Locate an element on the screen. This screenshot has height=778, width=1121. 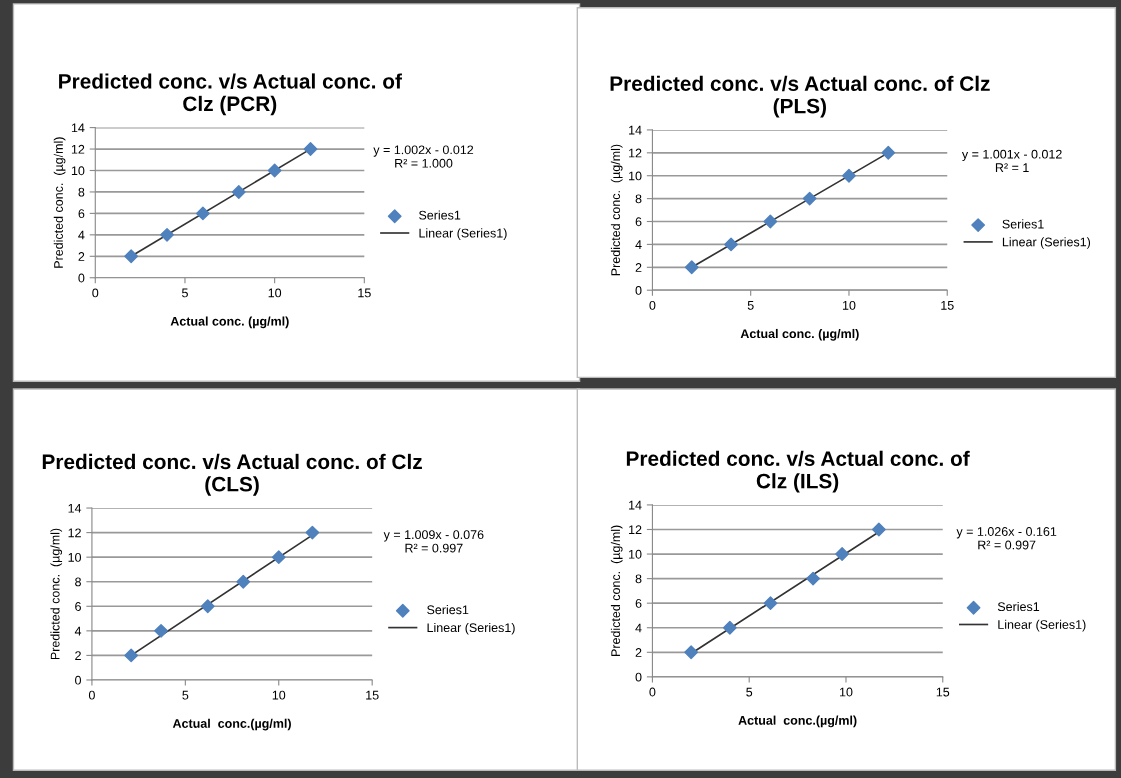
text: y = 1.002x - 0.012 R² = 1.000 is located at coordinates (423, 156).